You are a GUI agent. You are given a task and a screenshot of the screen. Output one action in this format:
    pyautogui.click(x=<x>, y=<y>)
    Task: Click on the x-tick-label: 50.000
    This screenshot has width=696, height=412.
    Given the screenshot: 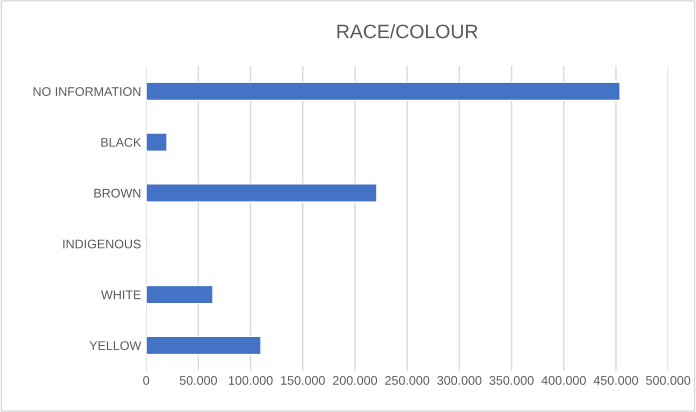 What is the action you would take?
    pyautogui.click(x=198, y=380)
    